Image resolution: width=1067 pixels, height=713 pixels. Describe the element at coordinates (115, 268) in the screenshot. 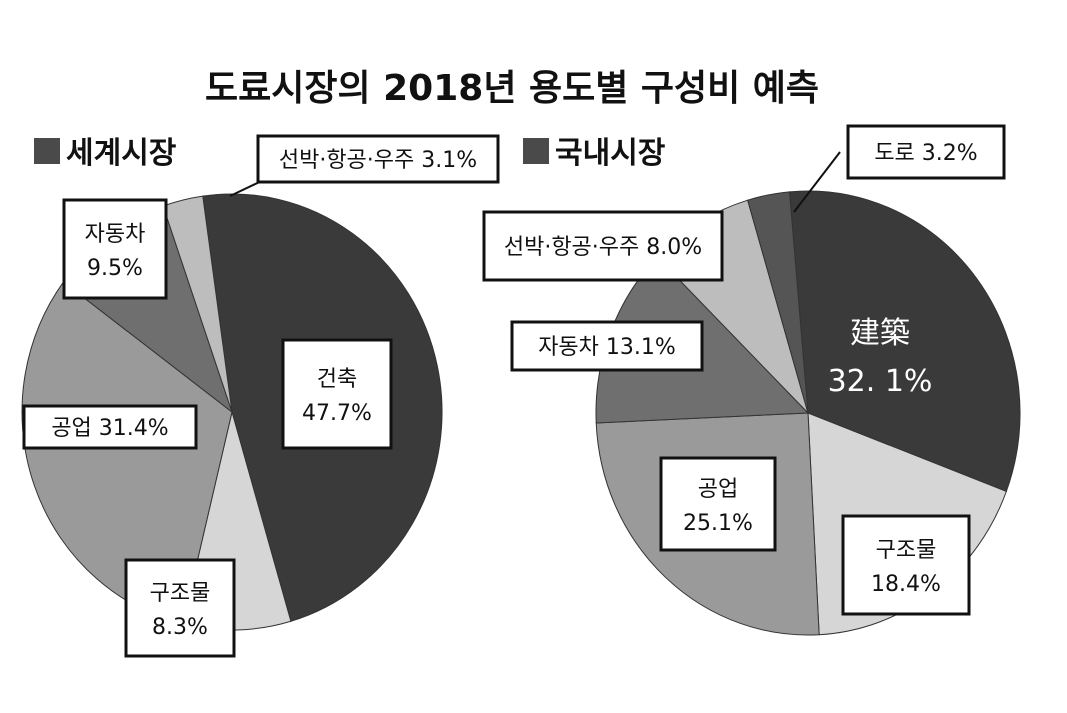

I see `slice-value-0-3: 9.5%` at that location.